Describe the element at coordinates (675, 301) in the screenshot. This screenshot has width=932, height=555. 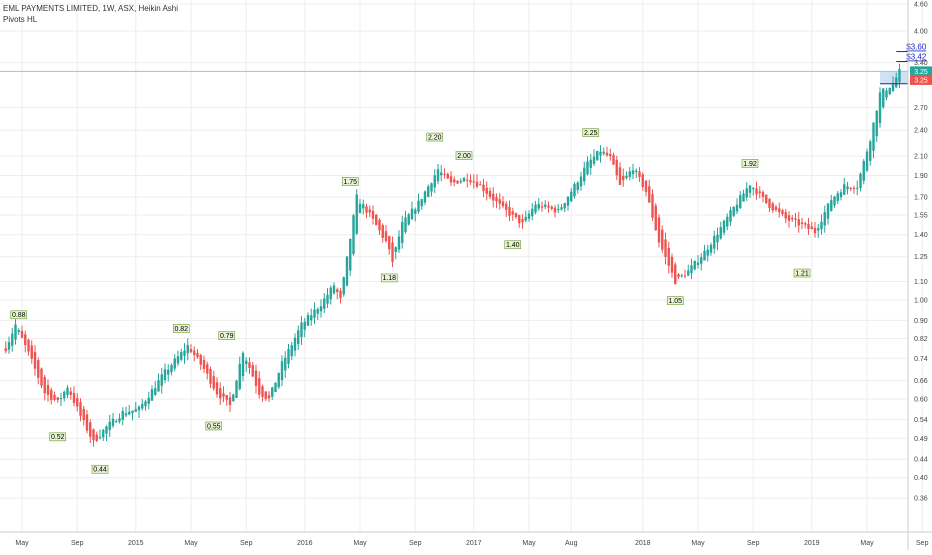
I see `pivot-label: 1.05` at that location.